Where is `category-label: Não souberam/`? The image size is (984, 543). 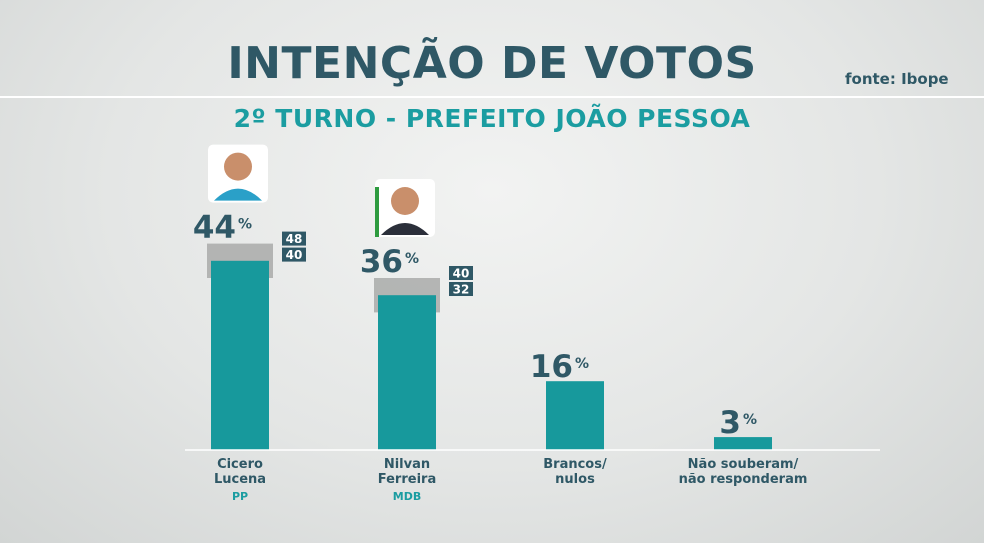
category-label: Não souberam/ is located at coordinates (743, 464).